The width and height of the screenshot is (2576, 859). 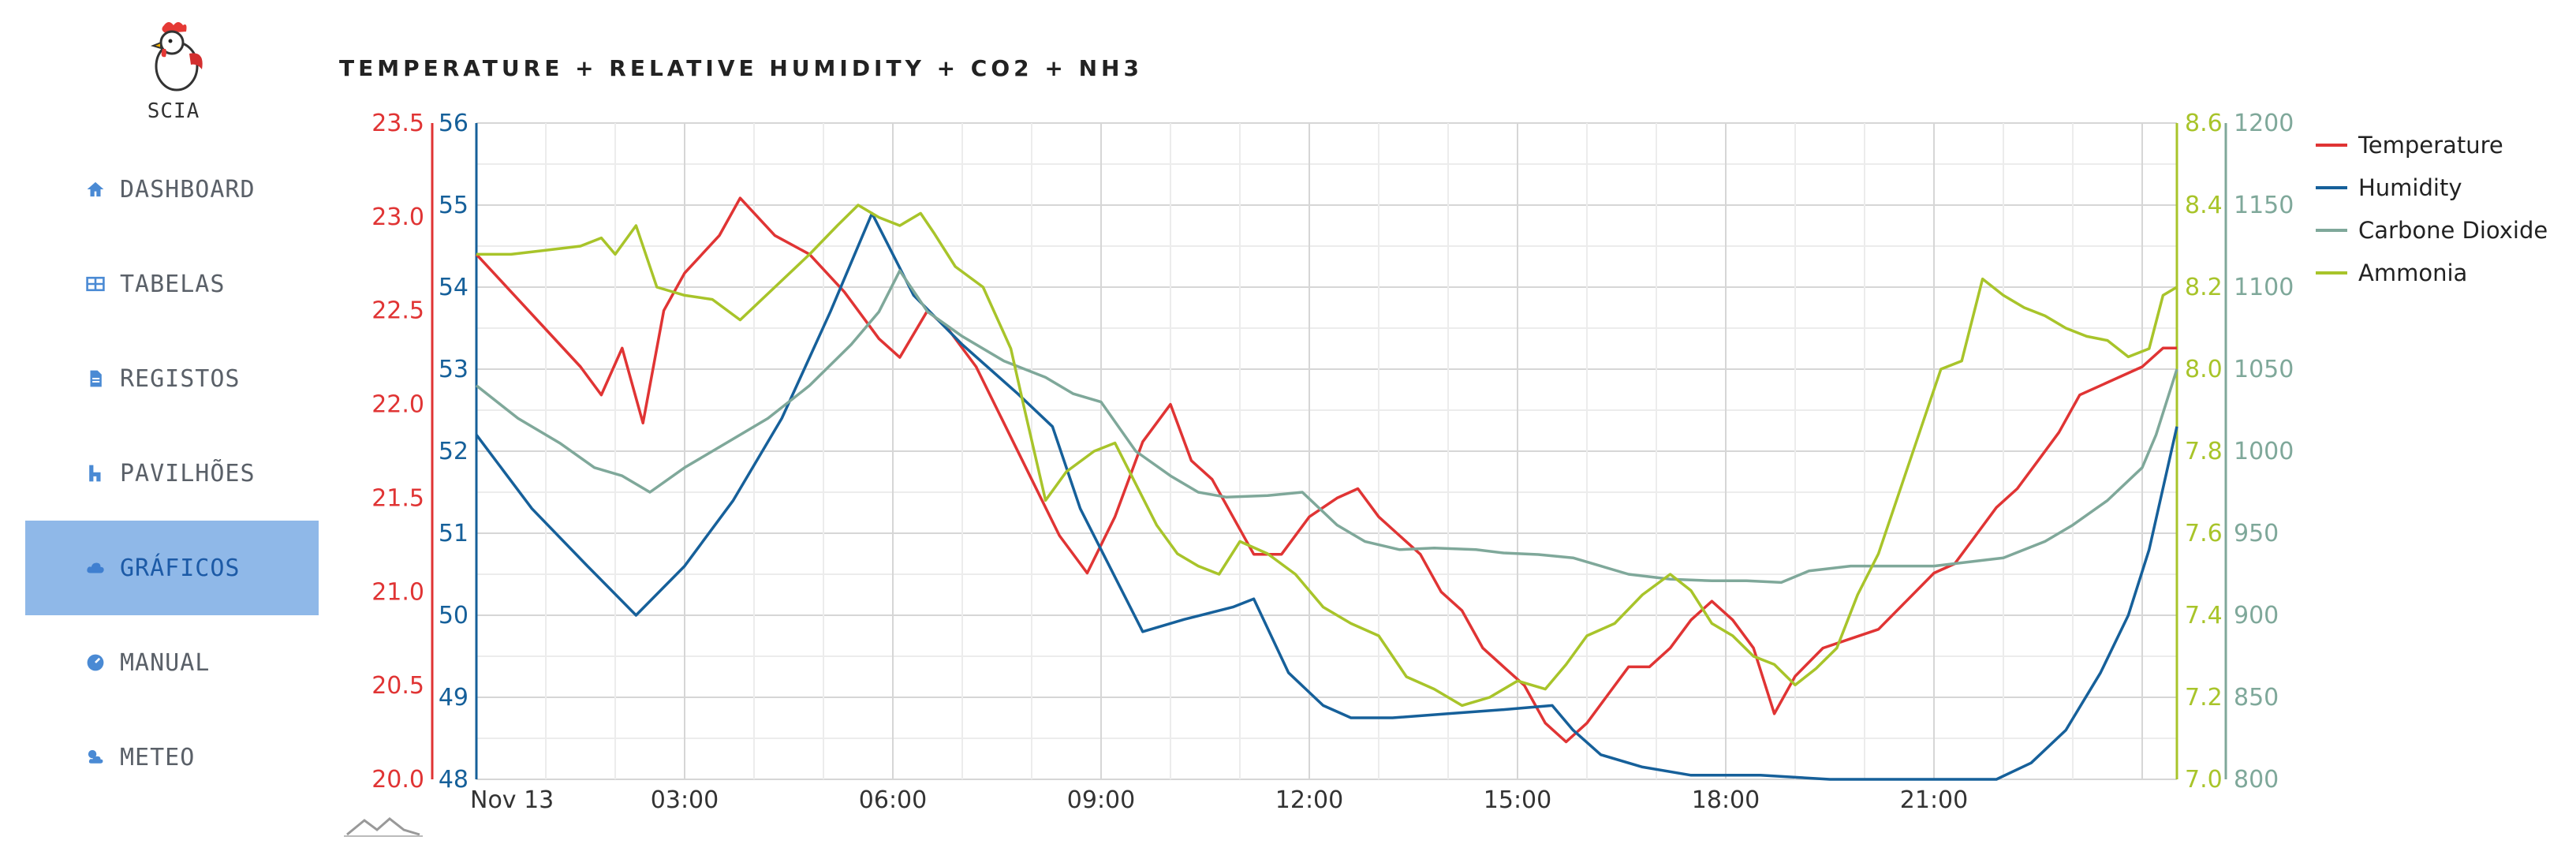 I want to click on legend-item: Carbone Dioxide, so click(x=2432, y=231).